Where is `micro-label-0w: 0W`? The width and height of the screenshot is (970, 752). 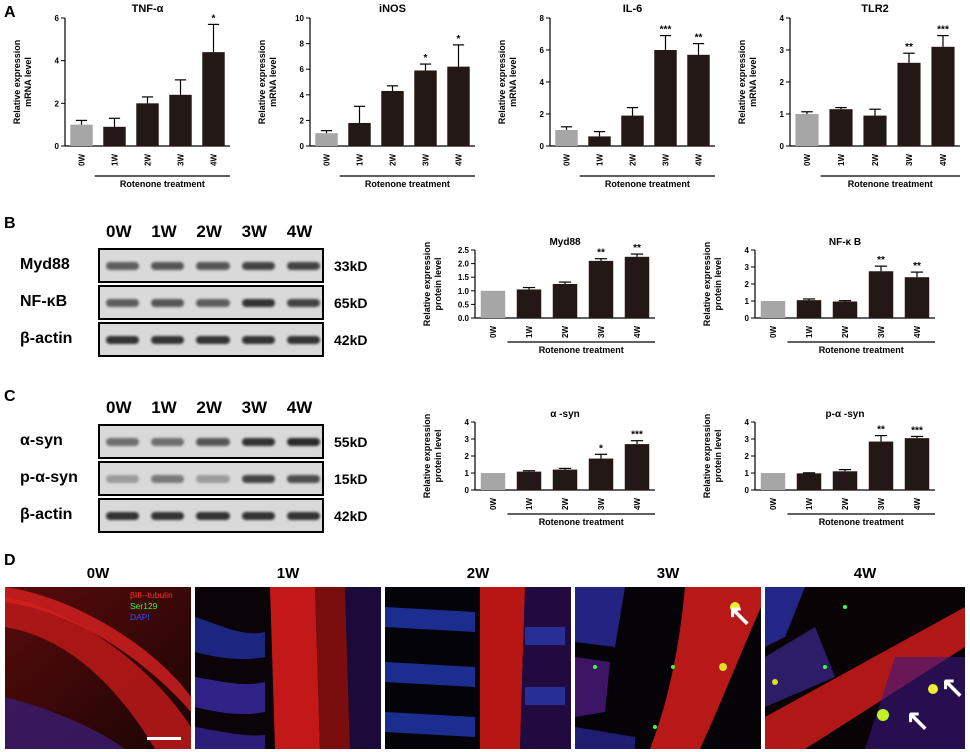 micro-label-0w: 0W is located at coordinates (98, 573).